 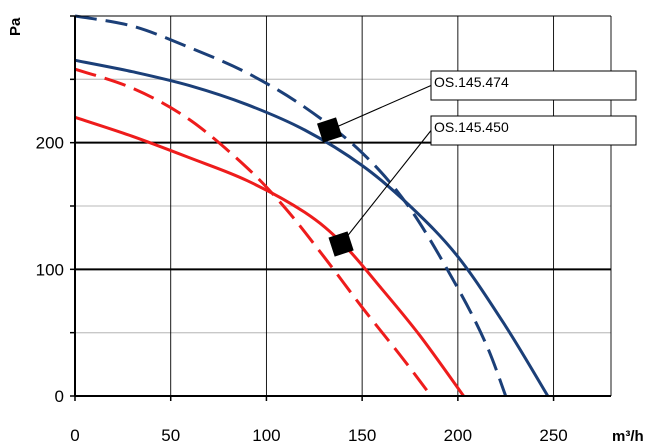 I want to click on callout-label: OS.145.450, so click(x=471, y=127).